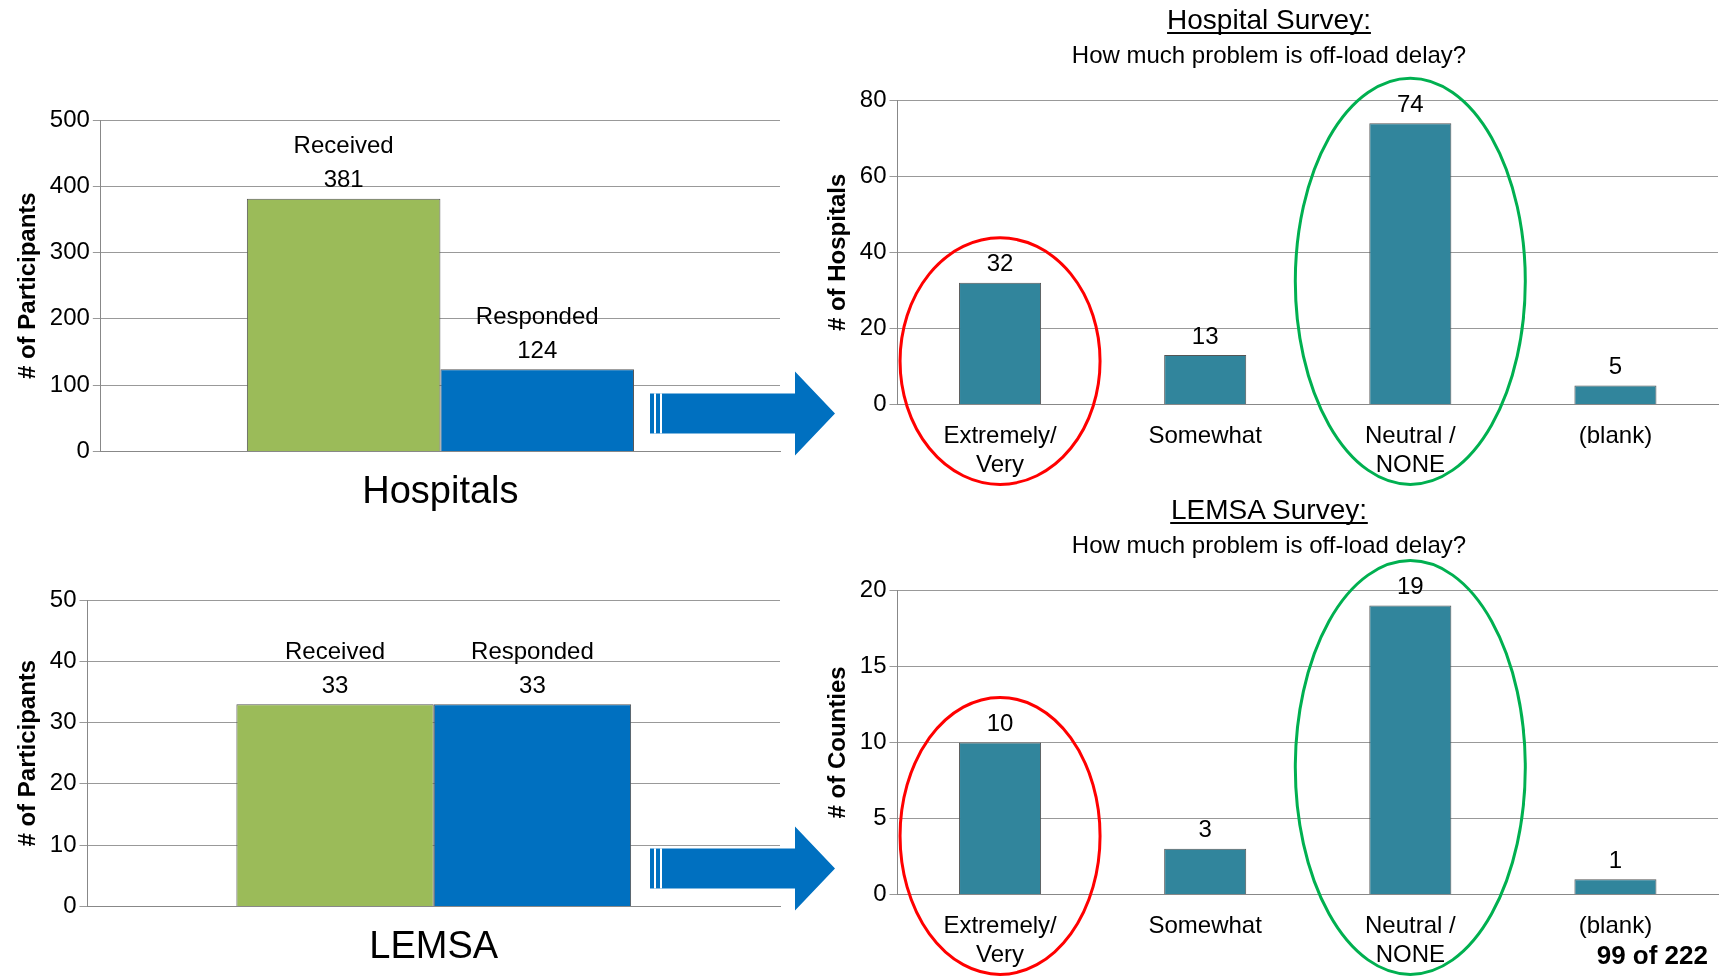 The height and width of the screenshot is (980, 1728). What do you see at coordinates (1652, 955) in the screenshot?
I see `text: 99 of 222` at bounding box center [1652, 955].